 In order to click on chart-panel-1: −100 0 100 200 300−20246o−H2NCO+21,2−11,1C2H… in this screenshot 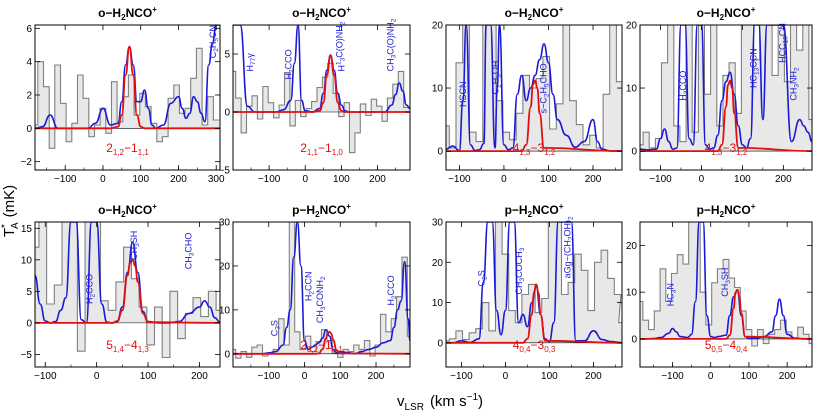, I will do `click(123, 95)`.